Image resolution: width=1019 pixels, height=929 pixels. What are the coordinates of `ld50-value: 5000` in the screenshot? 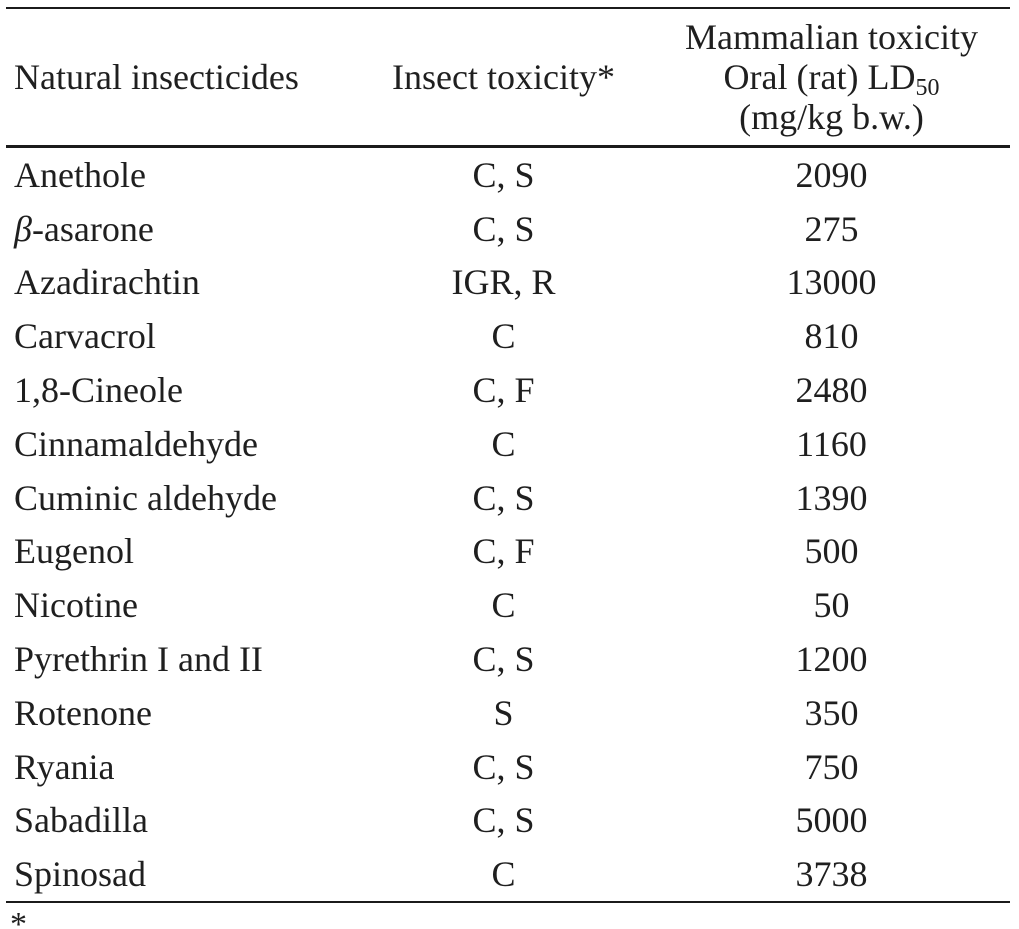 It's located at (831, 820).